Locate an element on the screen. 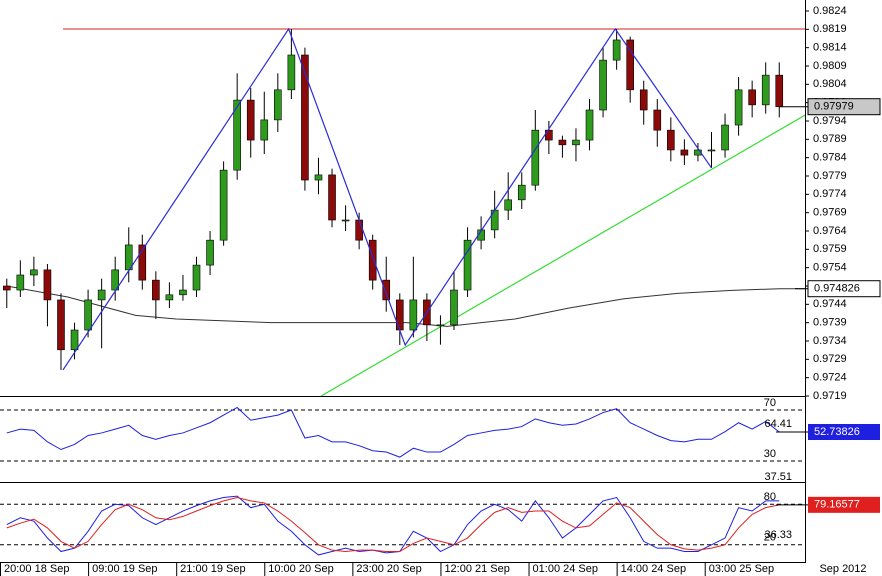 The height and width of the screenshot is (576, 882). x-tick-label: 12:00 21 Sep is located at coordinates (476, 569).